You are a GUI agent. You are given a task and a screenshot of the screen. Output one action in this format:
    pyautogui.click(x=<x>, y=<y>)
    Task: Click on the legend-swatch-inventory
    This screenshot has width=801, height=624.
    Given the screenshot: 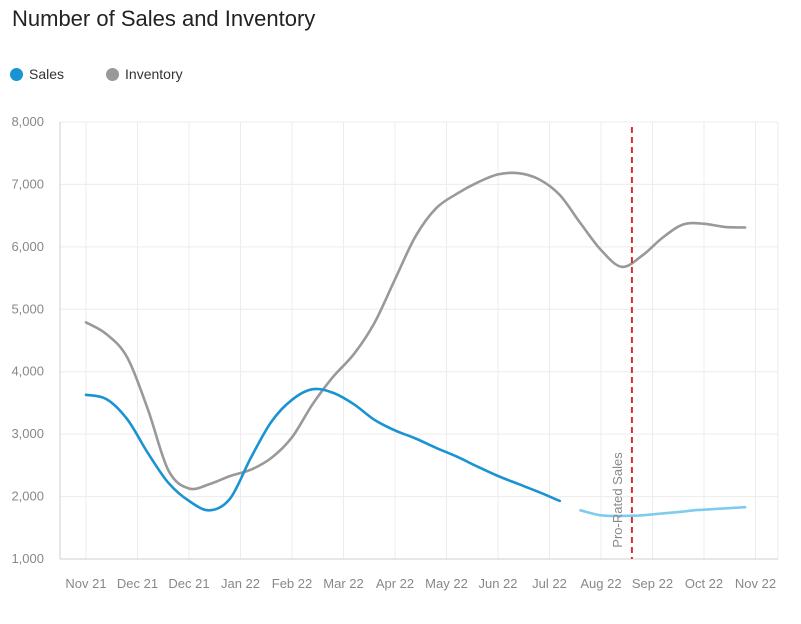 What is the action you would take?
    pyautogui.click(x=113, y=74)
    